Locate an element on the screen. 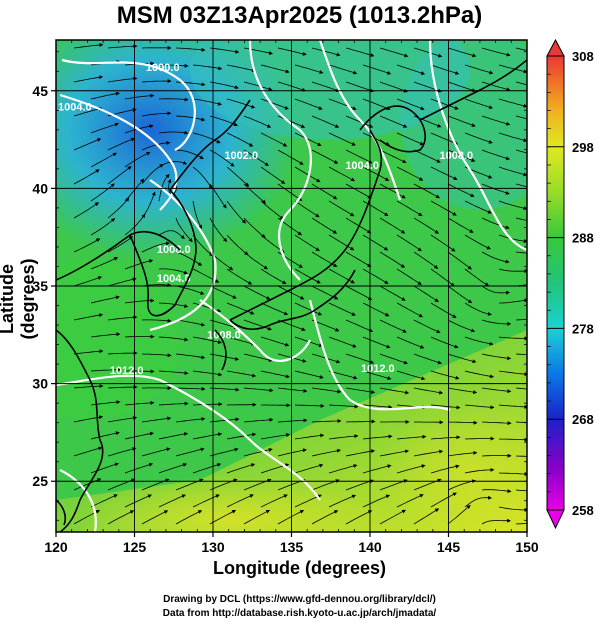  y-tick-label-25: 25 is located at coordinates (40, 481).